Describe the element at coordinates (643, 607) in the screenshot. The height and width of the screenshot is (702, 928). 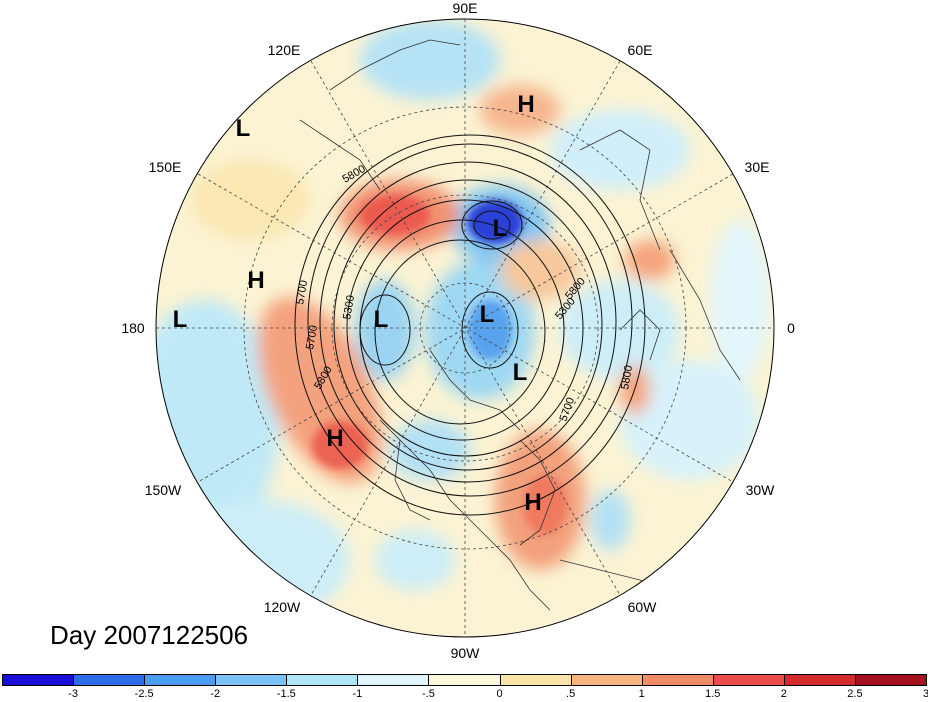
I see `lon-label-60w: 60W` at that location.